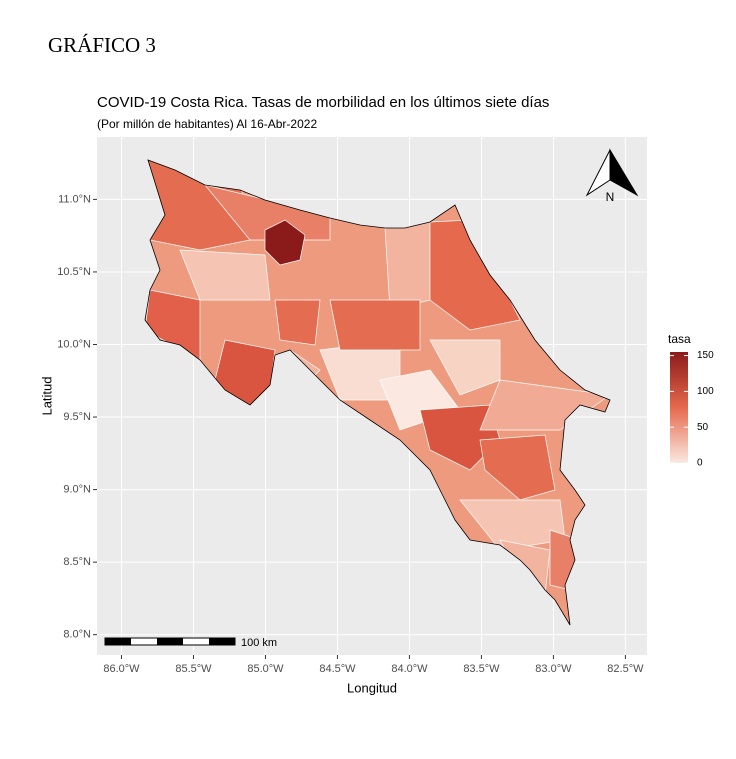 The height and width of the screenshot is (759, 736). I want to click on y-tick-label: 8.0°N, so click(77, 635).